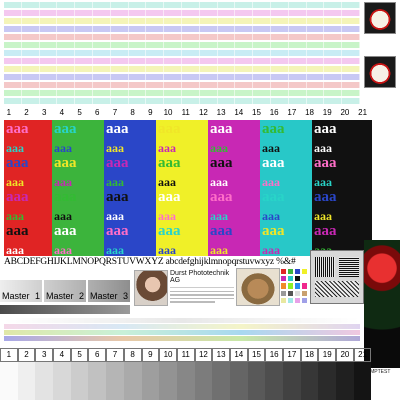 This screenshot has width=400, height=400. Describe the element at coordinates (380, 72) in the screenshot. I see `clown-image-bottom` at that location.